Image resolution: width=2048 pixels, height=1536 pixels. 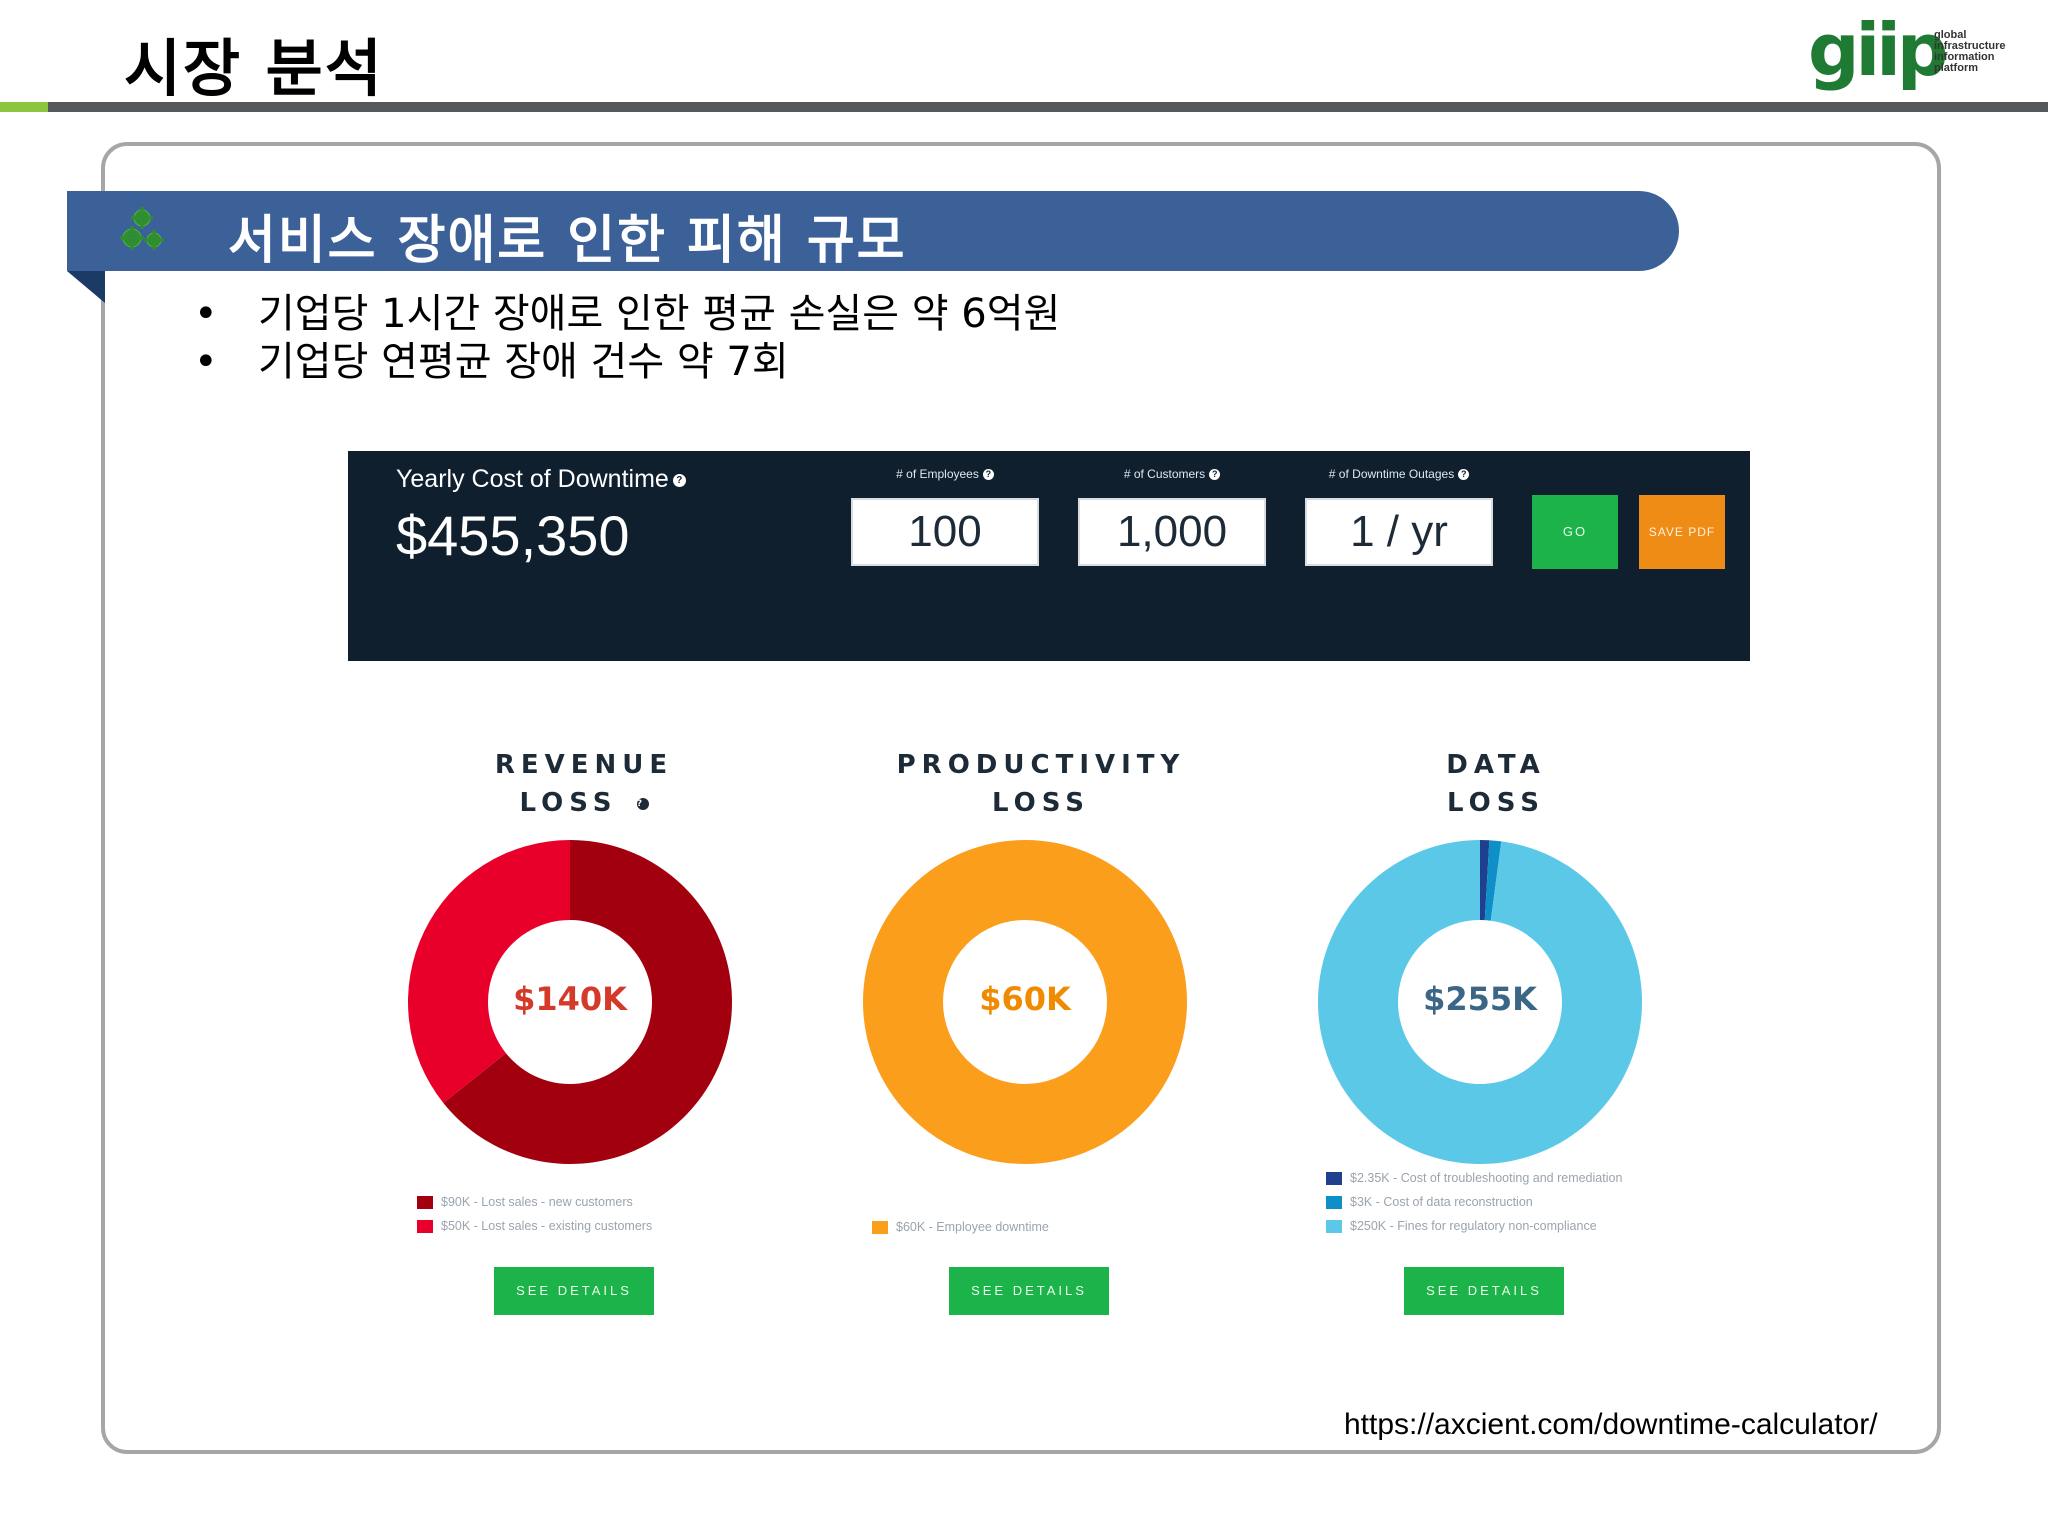 I want to click on page-title: 시장 분석, so click(x=254, y=68).